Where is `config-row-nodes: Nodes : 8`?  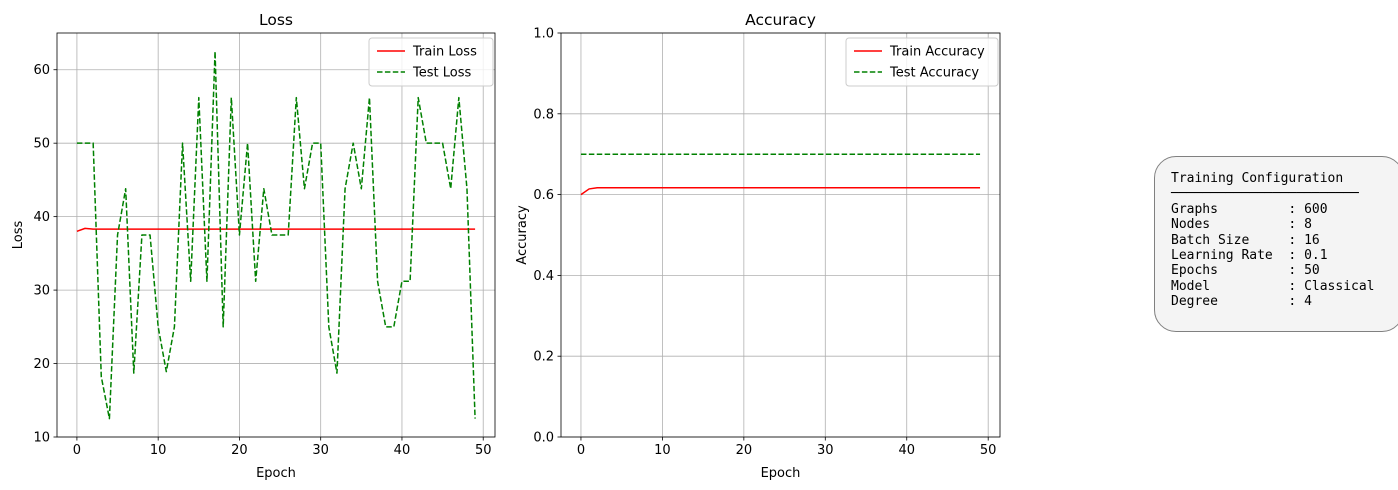
config-row-nodes: Nodes : 8 is located at coordinates (1241, 225).